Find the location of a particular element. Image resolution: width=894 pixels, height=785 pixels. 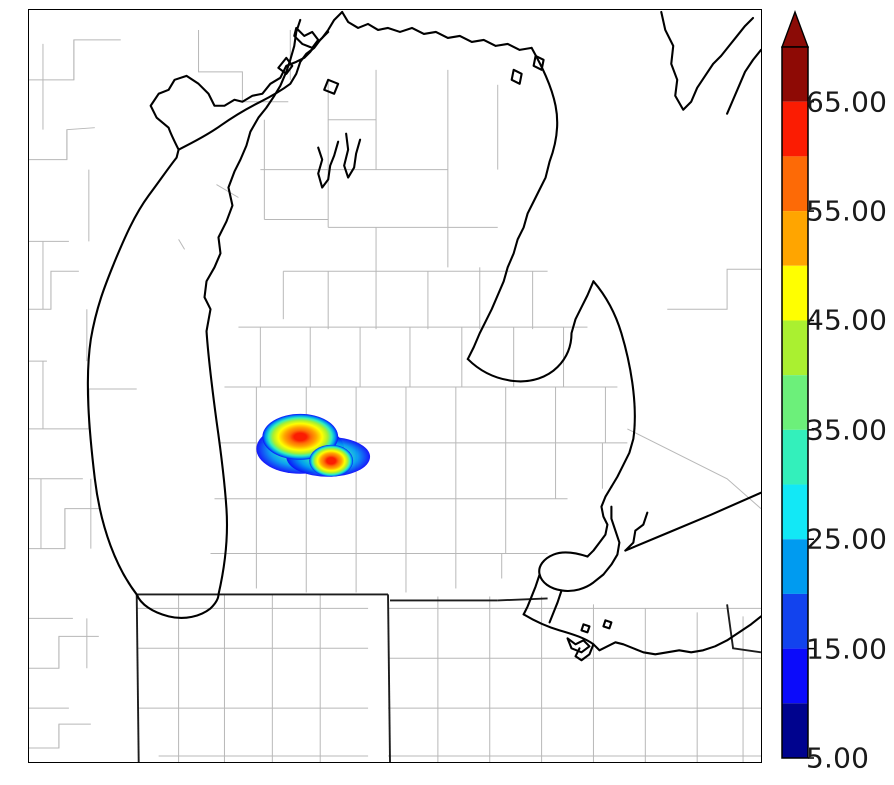

colorbar-tick-label-45: 45.00 is located at coordinates (847, 320).